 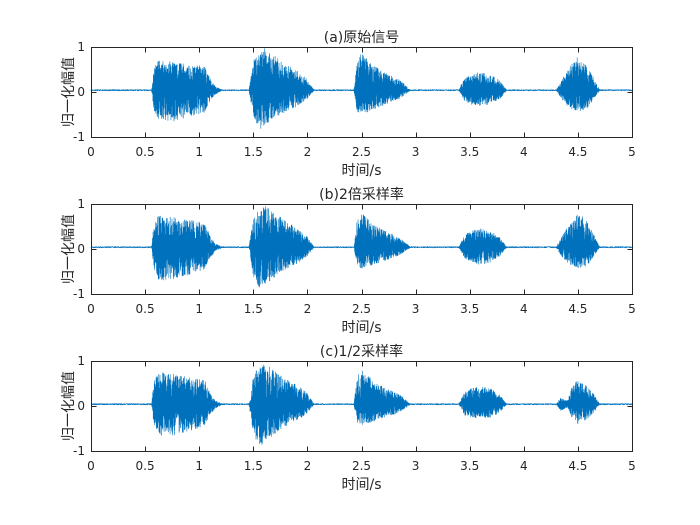 What do you see at coordinates (361, 194) in the screenshot?
I see `plot-title: (b)2倍采样率` at bounding box center [361, 194].